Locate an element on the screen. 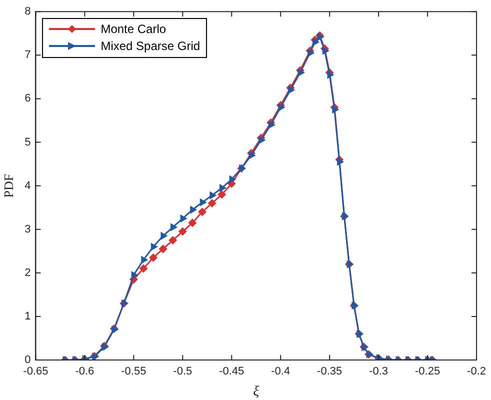  y-tick-label: 6 is located at coordinates (27, 98).